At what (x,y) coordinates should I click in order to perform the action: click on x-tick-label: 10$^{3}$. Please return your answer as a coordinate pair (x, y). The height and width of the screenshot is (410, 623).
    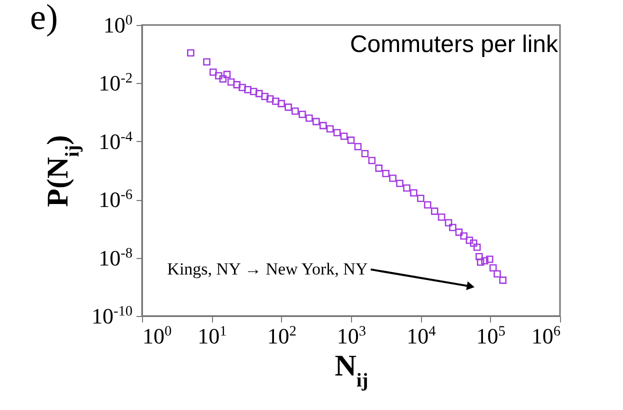
    Looking at the image, I should click on (351, 336).